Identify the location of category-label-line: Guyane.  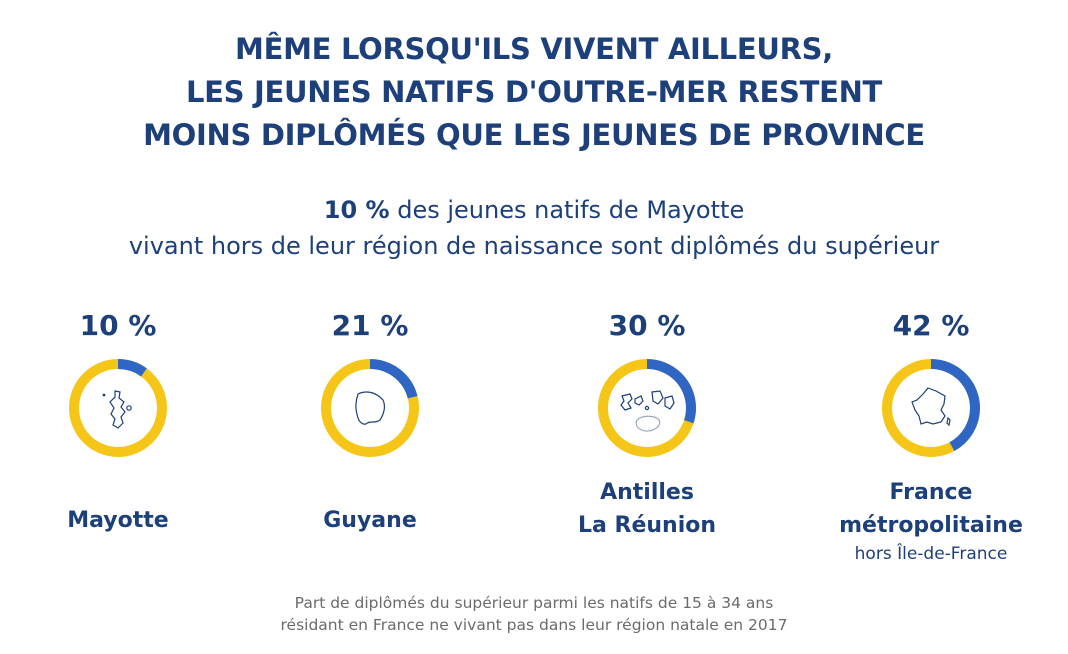
(370, 520).